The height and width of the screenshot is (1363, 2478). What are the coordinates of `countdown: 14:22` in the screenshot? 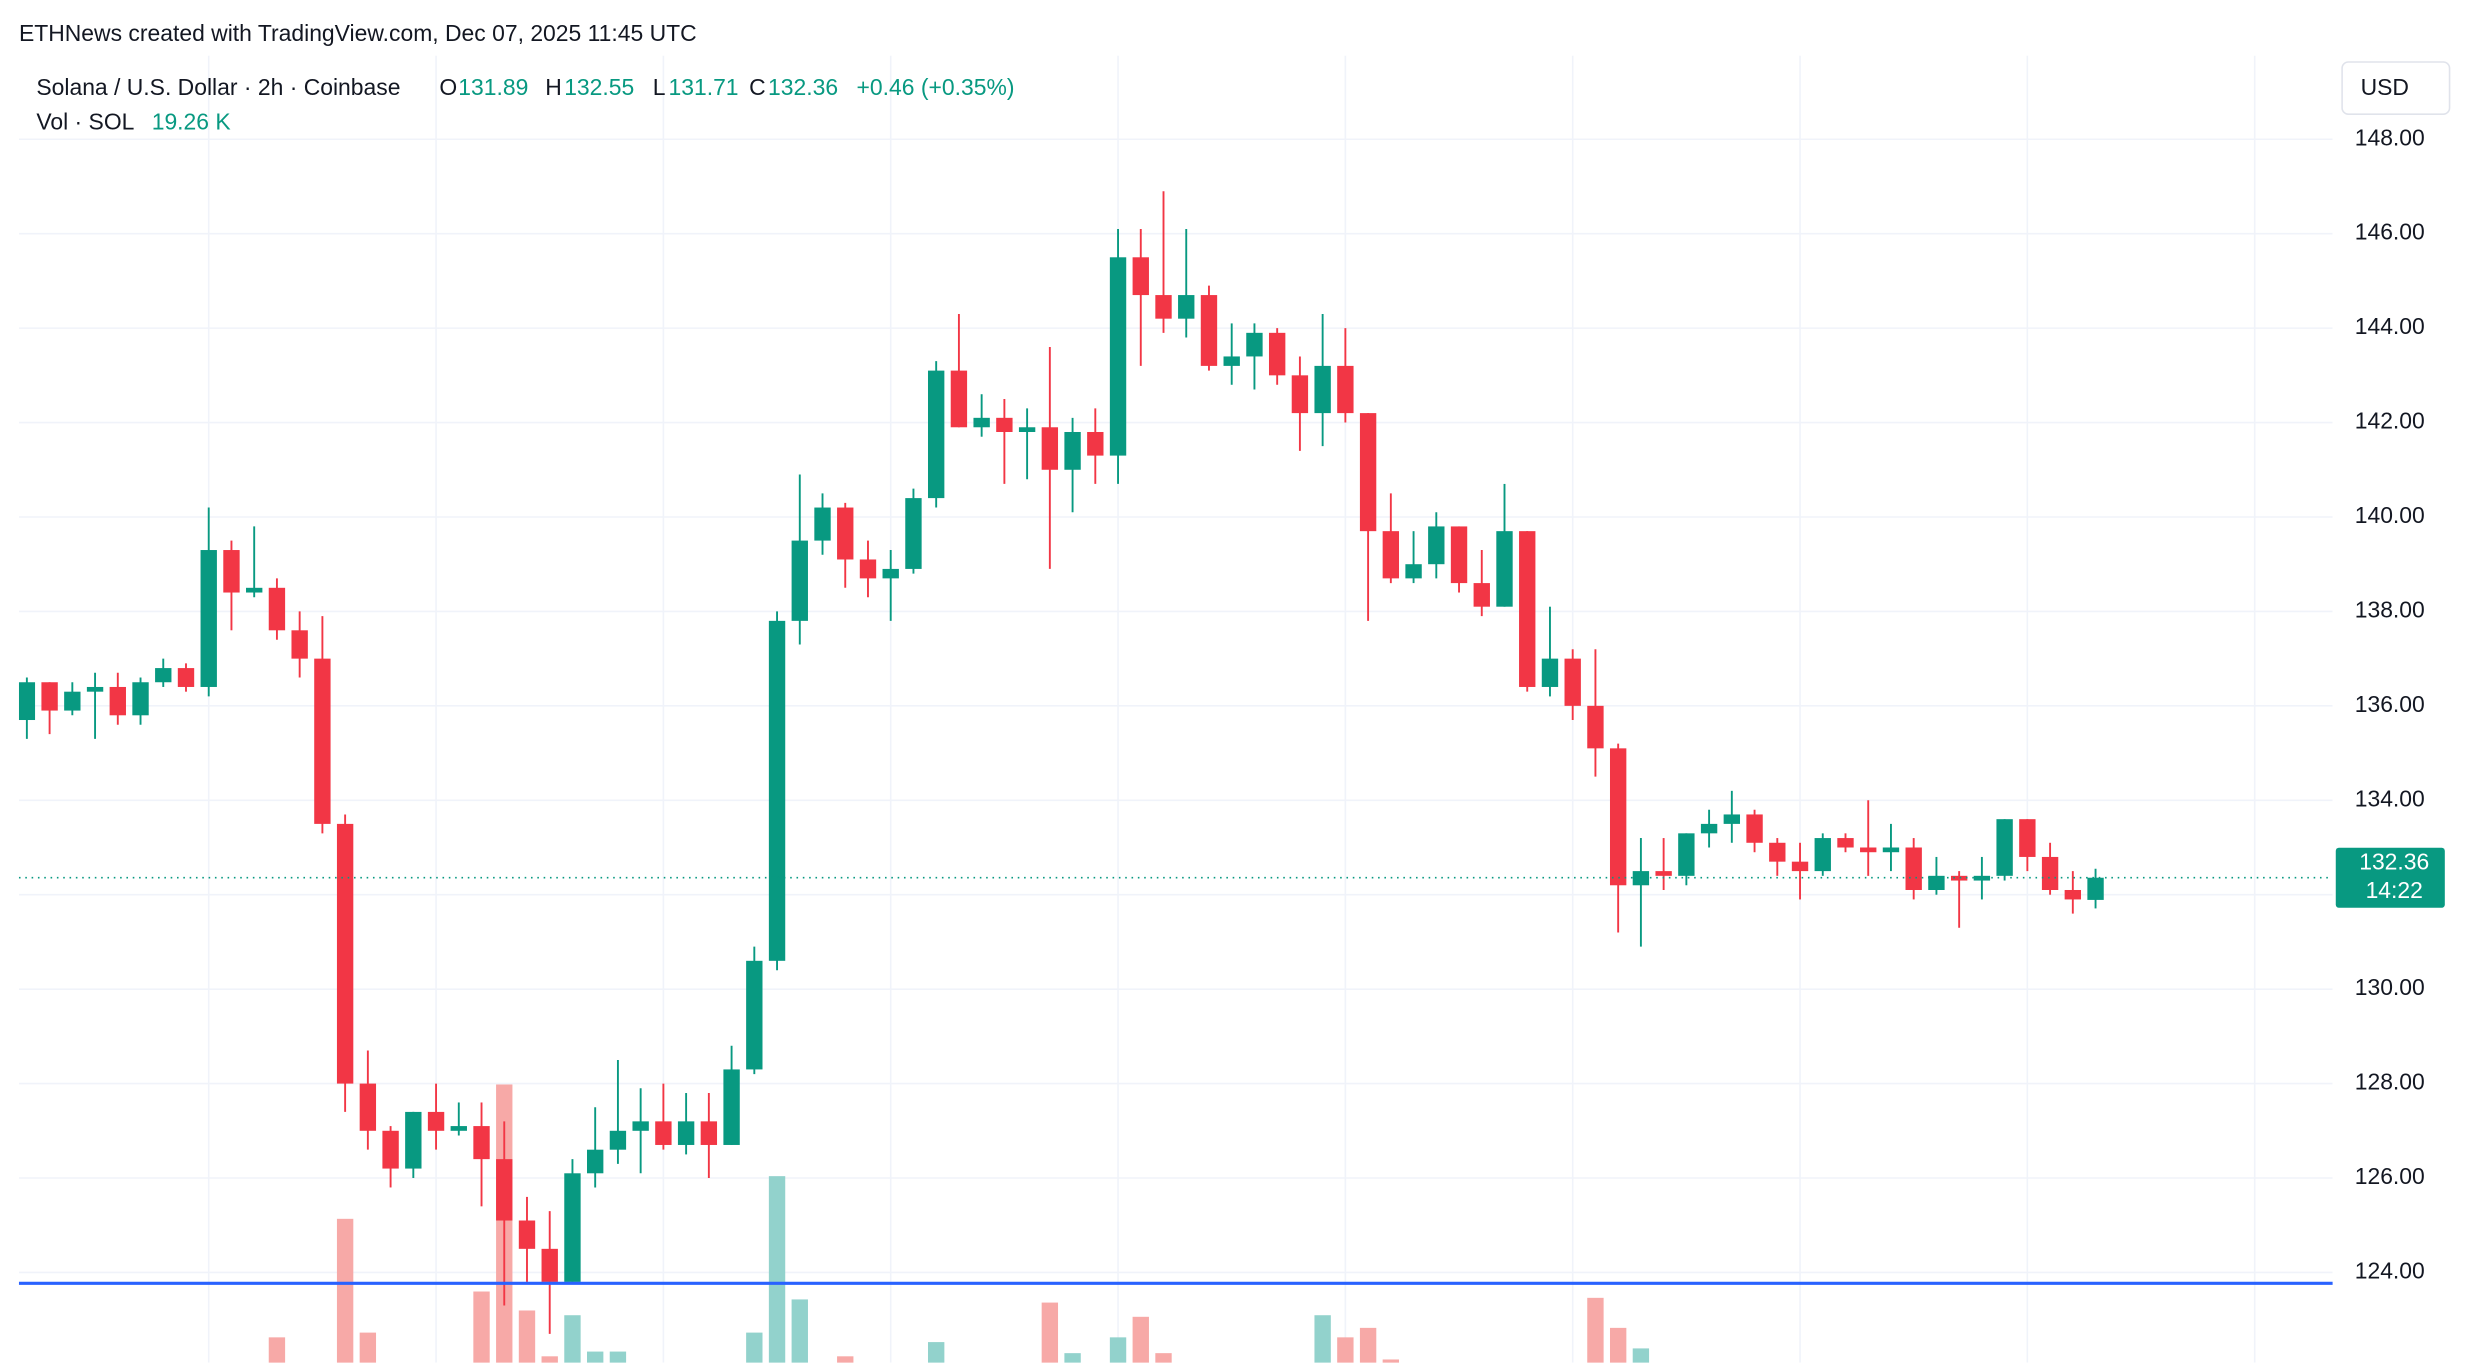 It's located at (2394, 890).